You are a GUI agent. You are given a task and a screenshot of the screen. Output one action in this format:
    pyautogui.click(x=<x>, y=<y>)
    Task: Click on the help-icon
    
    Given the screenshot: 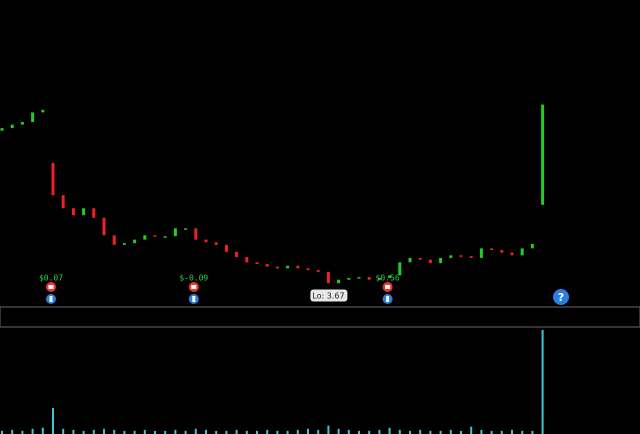 What is the action you would take?
    pyautogui.click(x=561, y=297)
    